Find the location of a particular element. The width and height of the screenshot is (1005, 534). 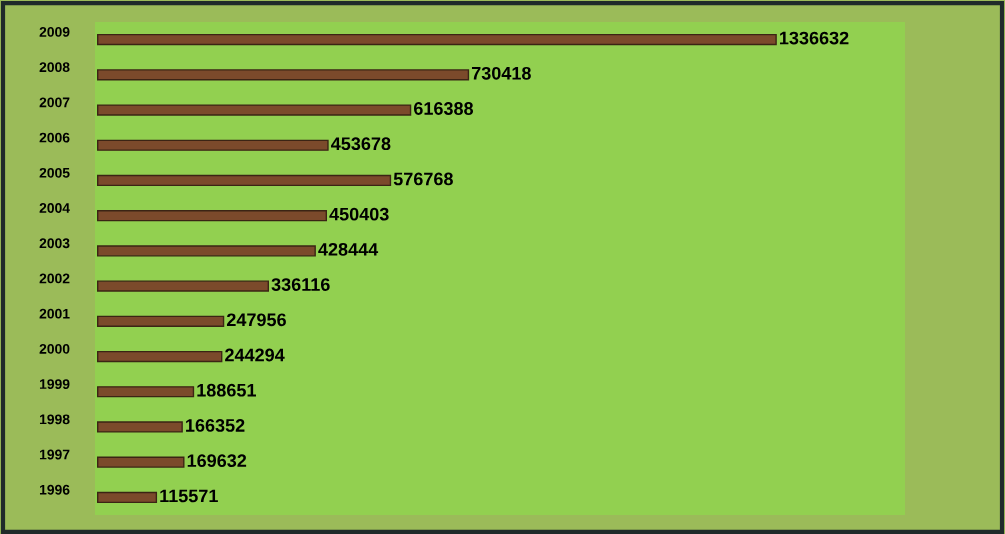

data-label: 1336632 is located at coordinates (814, 38).